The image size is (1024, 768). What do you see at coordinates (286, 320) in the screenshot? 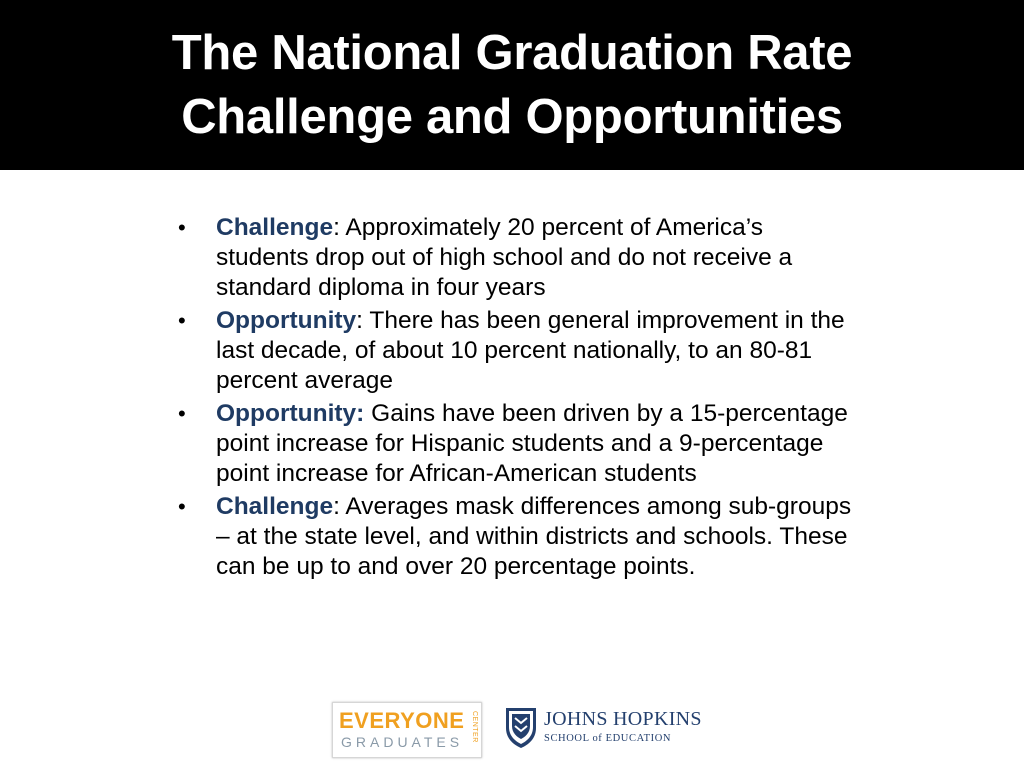
I see `bullet-keyword: Opportunity` at bounding box center [286, 320].